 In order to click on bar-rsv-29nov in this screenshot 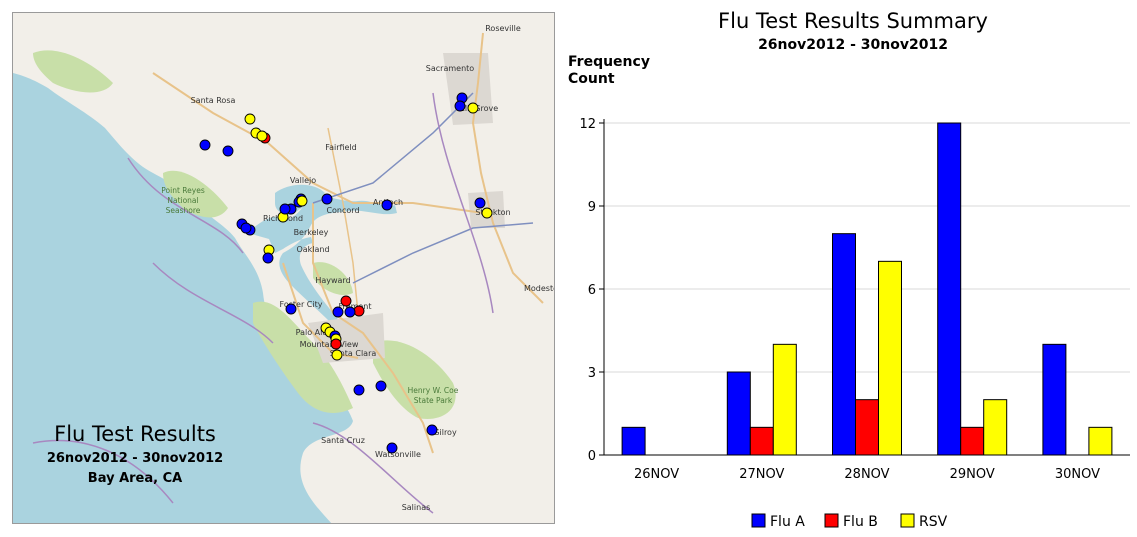, I will do `click(995, 427)`.